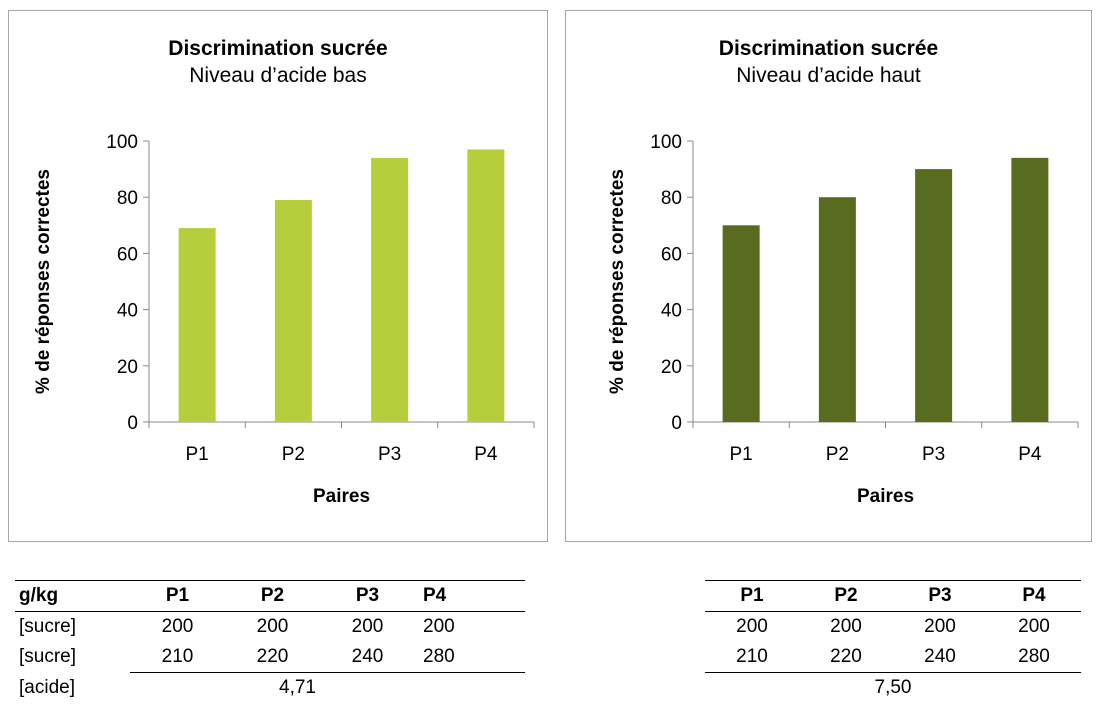 The height and width of the screenshot is (709, 1097). What do you see at coordinates (47, 687) in the screenshot?
I see `row-label: [acide]` at bounding box center [47, 687].